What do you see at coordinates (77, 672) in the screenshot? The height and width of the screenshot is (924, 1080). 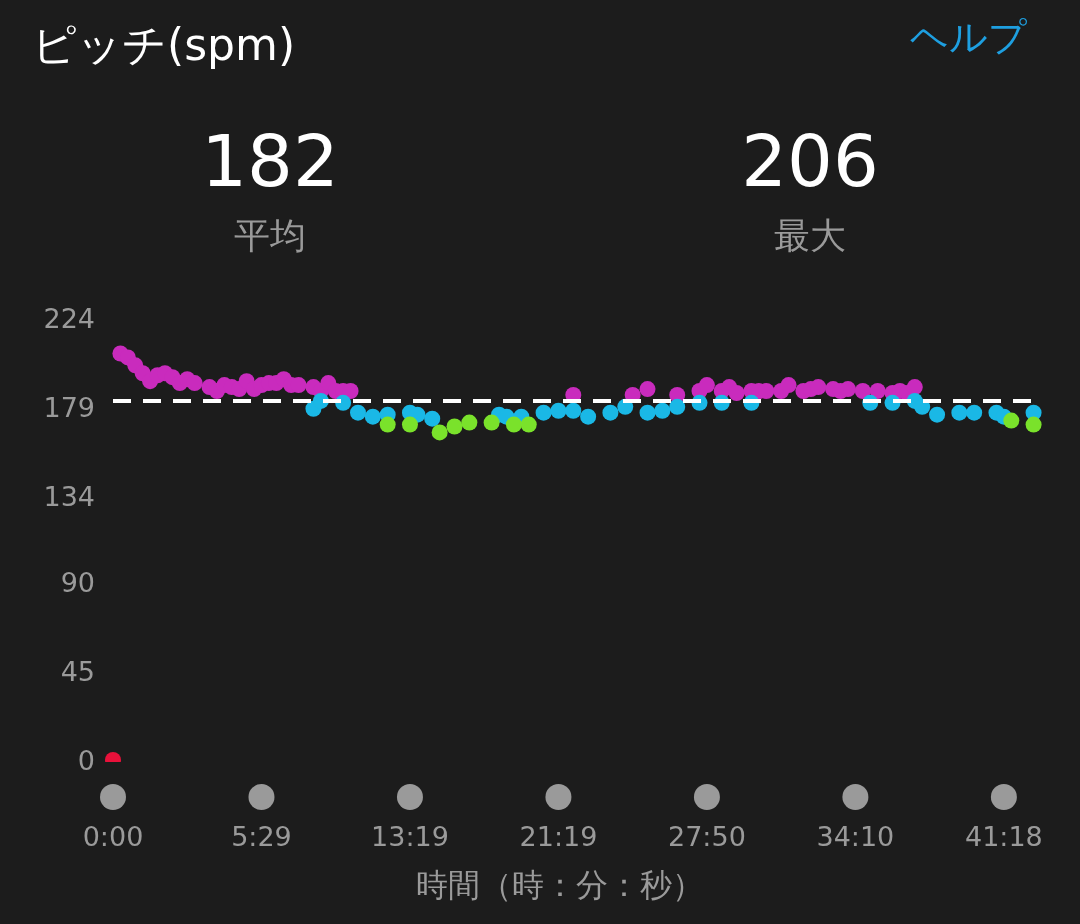 I see `y-tick-label: 45` at bounding box center [77, 672].